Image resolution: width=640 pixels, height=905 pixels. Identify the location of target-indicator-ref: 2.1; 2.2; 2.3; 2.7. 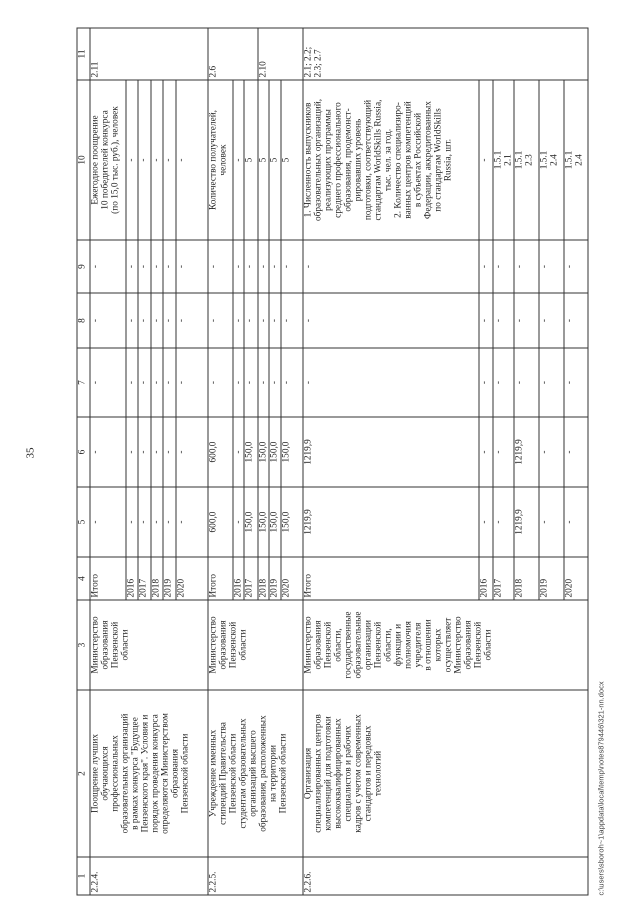
(445, 53).